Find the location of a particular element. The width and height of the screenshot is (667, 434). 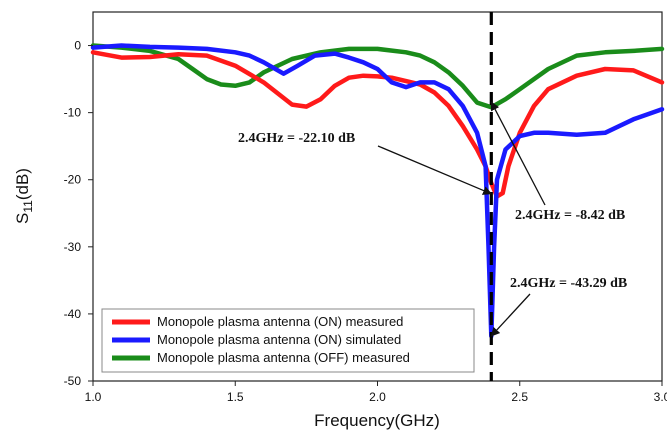

x-tick-label: 1.5 is located at coordinates (235, 397).